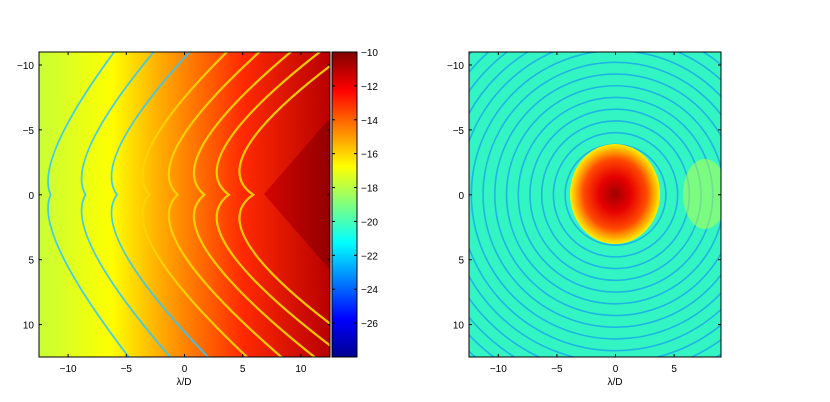  What do you see at coordinates (29, 131) in the screenshot?
I see `y-tick-label-1: −5` at bounding box center [29, 131].